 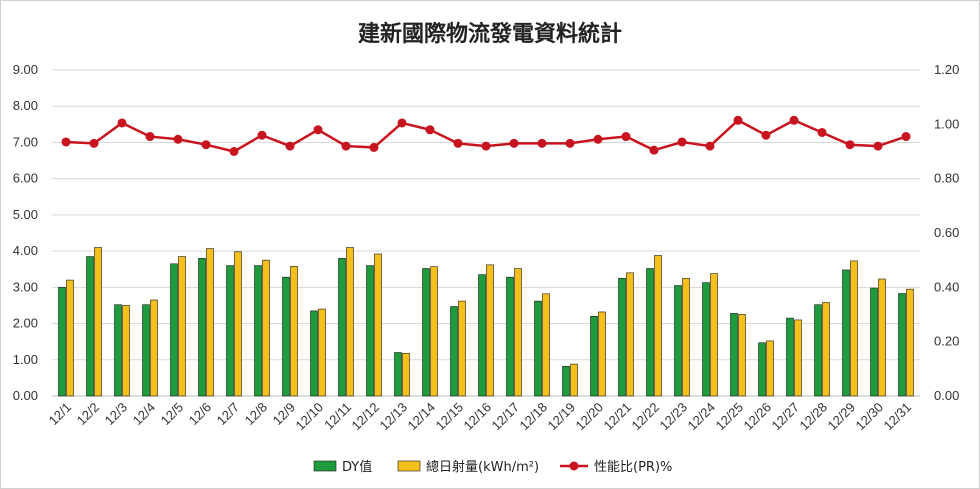 What do you see at coordinates (116, 414) in the screenshot?
I see `x-tick-label: 12/3` at bounding box center [116, 414].